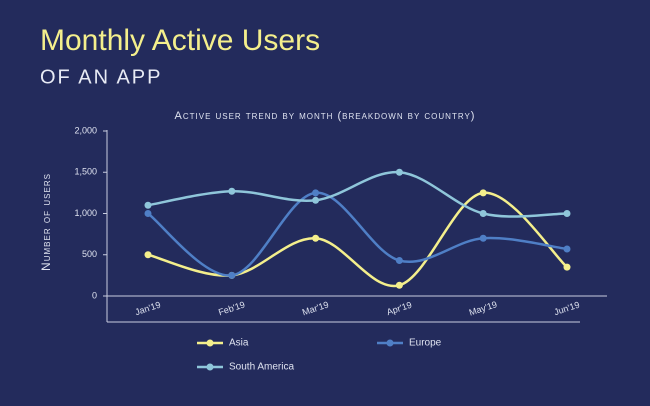 The image size is (650, 406). What do you see at coordinates (46, 222) in the screenshot?
I see `y-axis-label: Number of users` at bounding box center [46, 222].